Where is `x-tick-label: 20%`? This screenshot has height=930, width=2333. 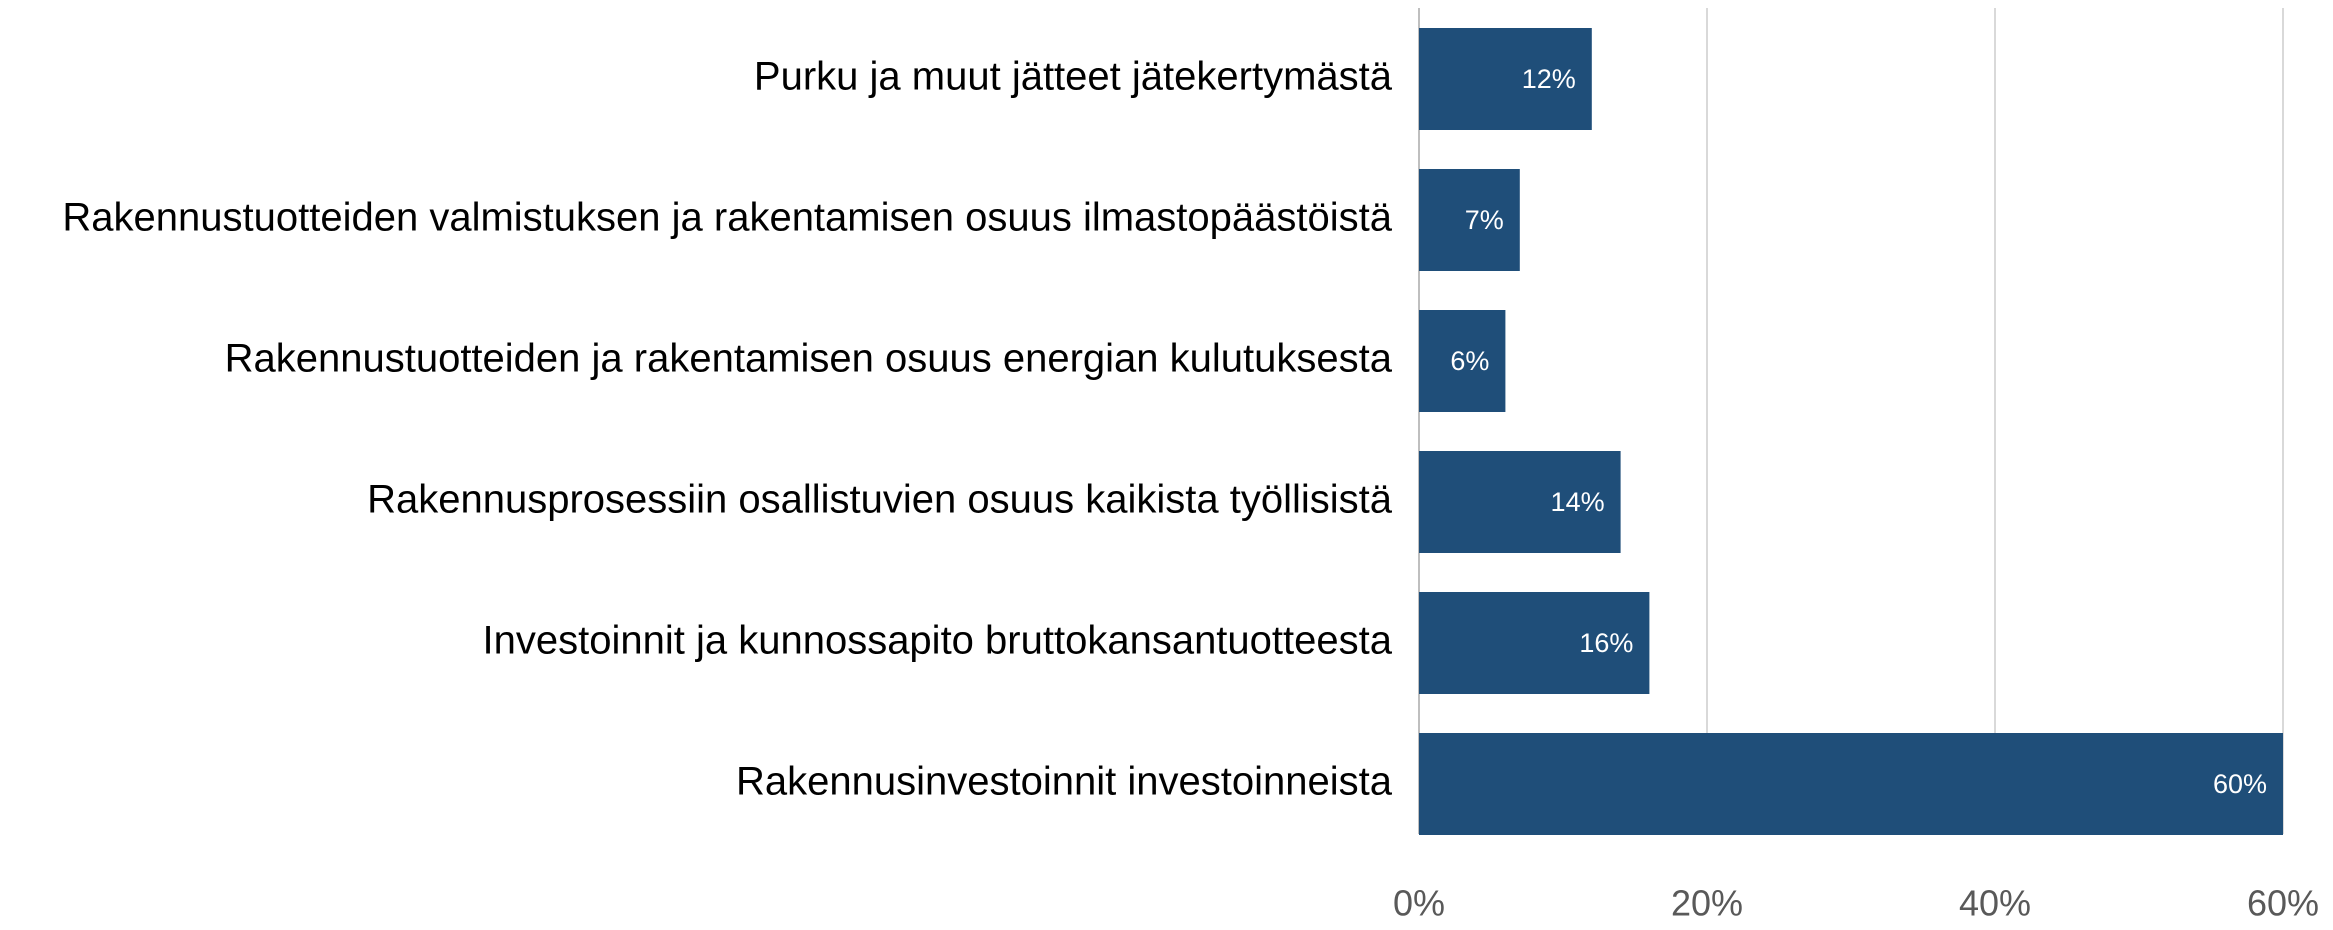
x-tick-label: 20% is located at coordinates (1707, 903).